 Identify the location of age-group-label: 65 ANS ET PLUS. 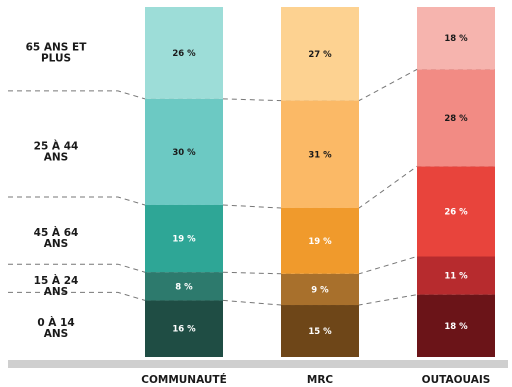
(57, 52).